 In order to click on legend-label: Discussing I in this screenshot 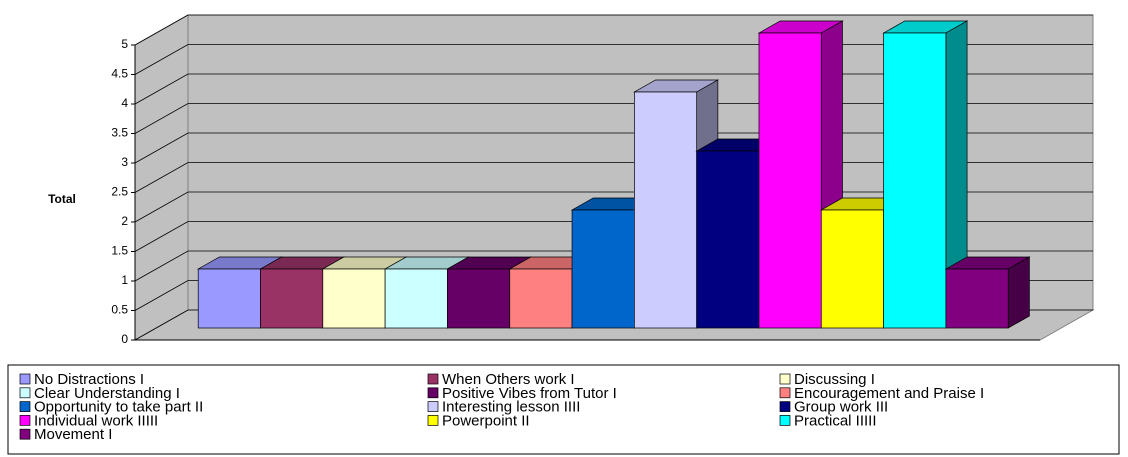, I will do `click(834, 379)`.